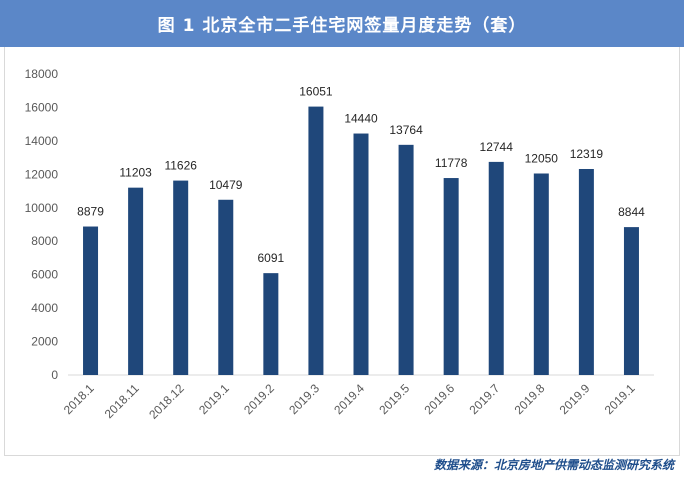 The height and width of the screenshot is (480, 684). Describe the element at coordinates (451, 163) in the screenshot. I see `data-label: 11778` at that location.